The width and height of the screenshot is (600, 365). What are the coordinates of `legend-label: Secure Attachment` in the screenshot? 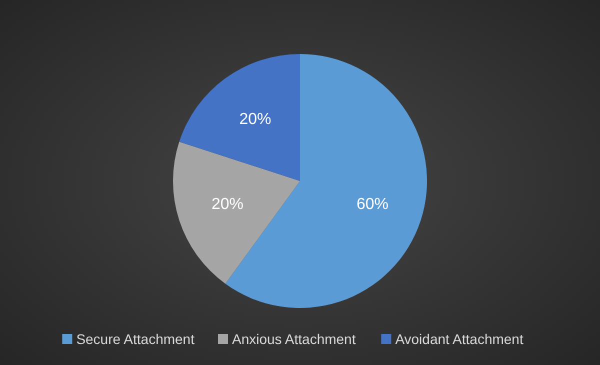 It's located at (135, 339).